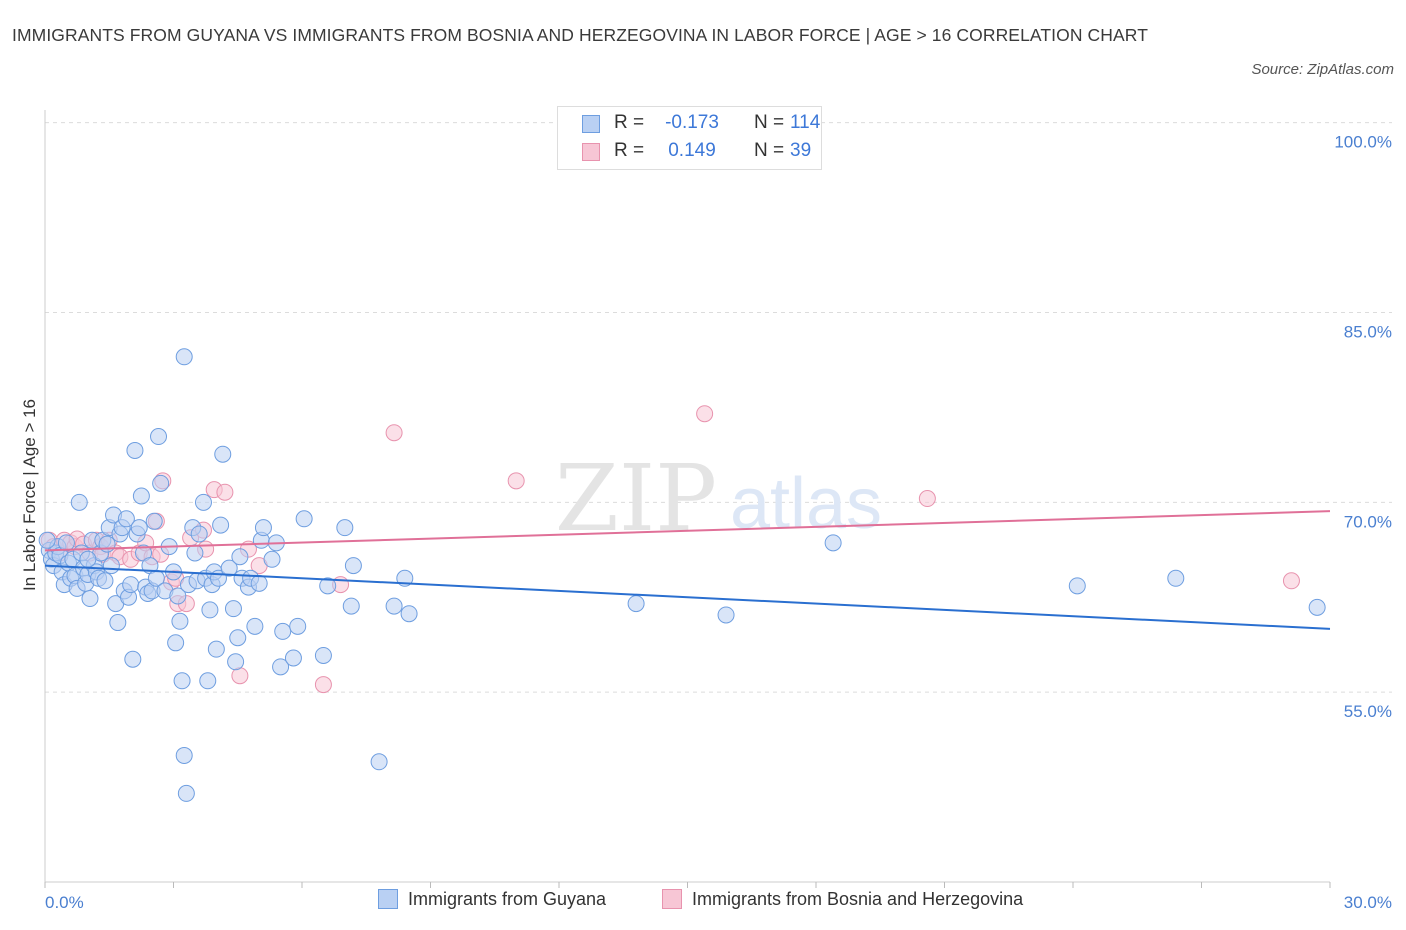  What do you see at coordinates (692, 150) in the screenshot?
I see `legend-r-value-bosnia: 0.149` at bounding box center [692, 150].